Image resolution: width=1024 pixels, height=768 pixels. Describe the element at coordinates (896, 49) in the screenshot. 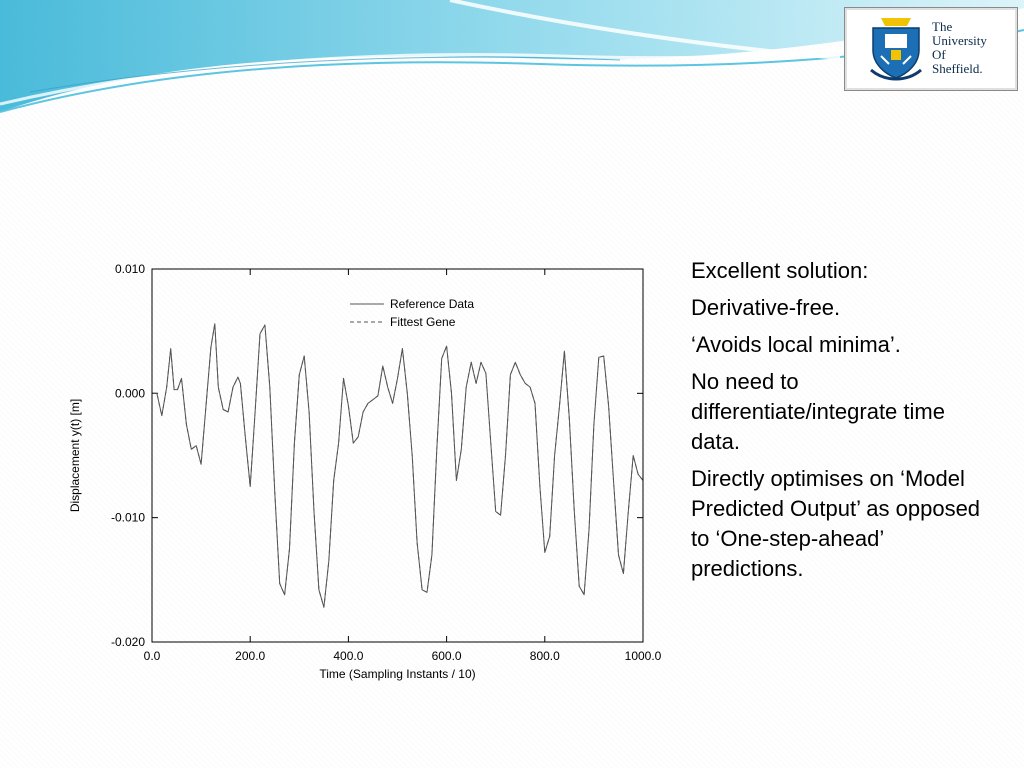

I see `crest-shield-icon` at that location.